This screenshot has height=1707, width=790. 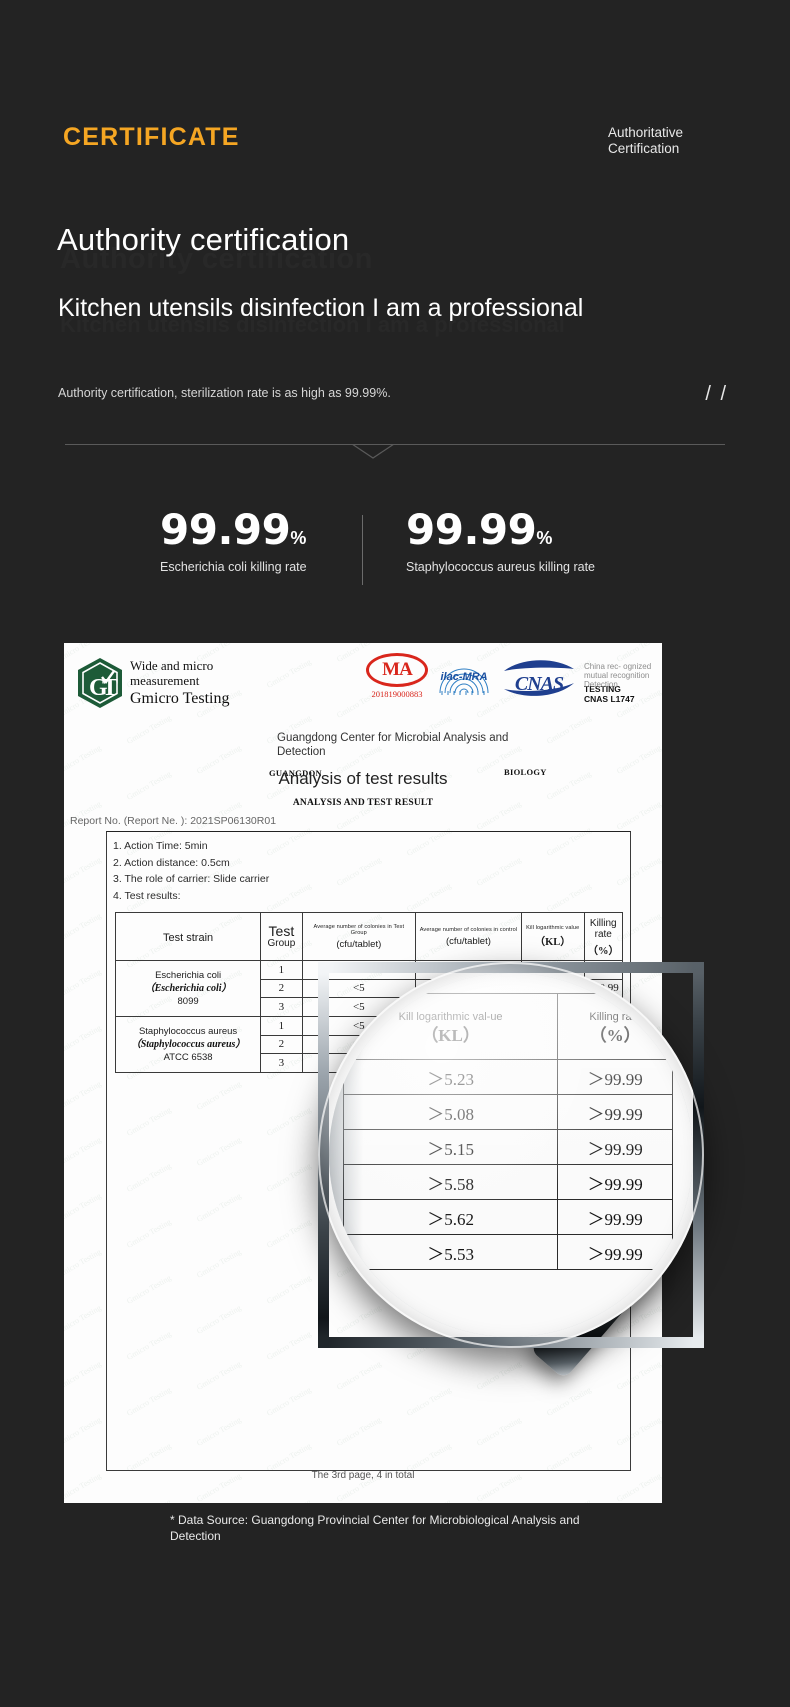 What do you see at coordinates (165, 680) in the screenshot?
I see `logo-line2: measurement` at bounding box center [165, 680].